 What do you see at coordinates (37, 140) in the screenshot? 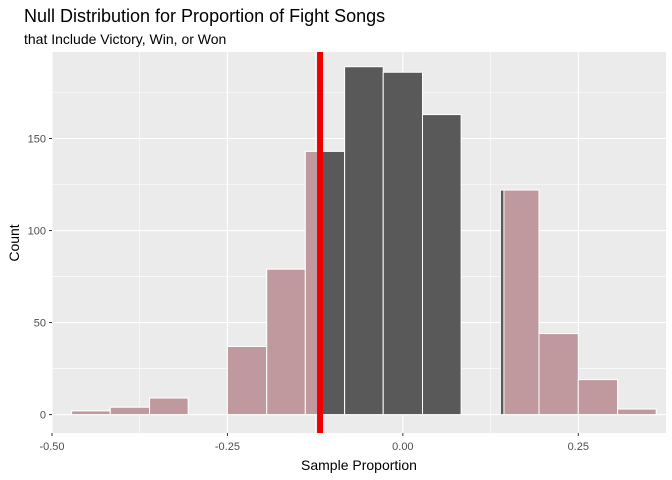
I see `y-tick-label: 150` at bounding box center [37, 140].